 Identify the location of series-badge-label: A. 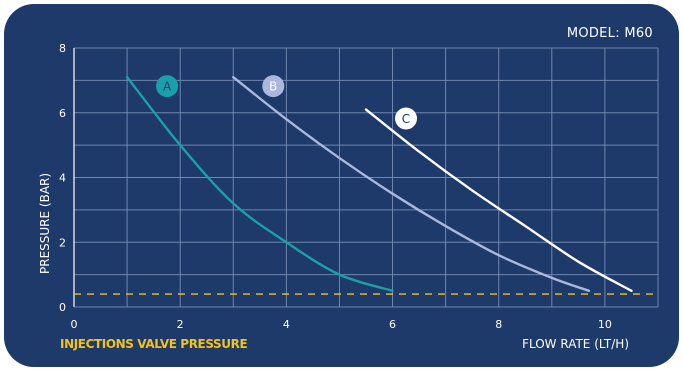
(167, 87).